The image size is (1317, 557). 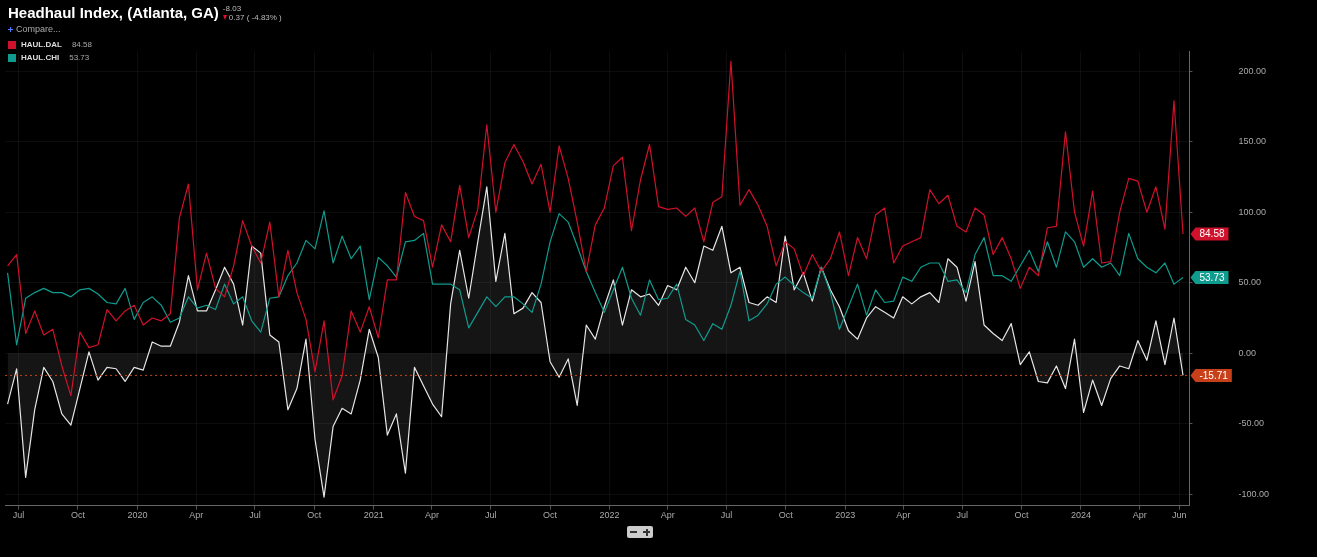 What do you see at coordinates (40, 57) in the screenshot?
I see `legend-label: HAUL.CHI` at bounding box center [40, 57].